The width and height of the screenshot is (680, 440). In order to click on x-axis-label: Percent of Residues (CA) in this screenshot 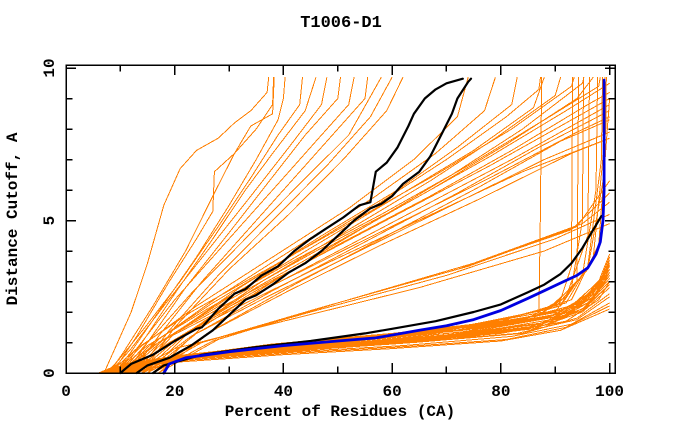, I will do `click(340, 412)`.